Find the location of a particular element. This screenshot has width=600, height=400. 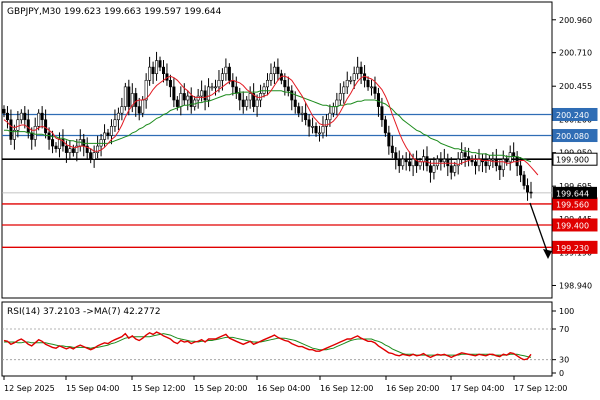

time-tick-label: 16 Sep 04:00 is located at coordinates (283, 388).